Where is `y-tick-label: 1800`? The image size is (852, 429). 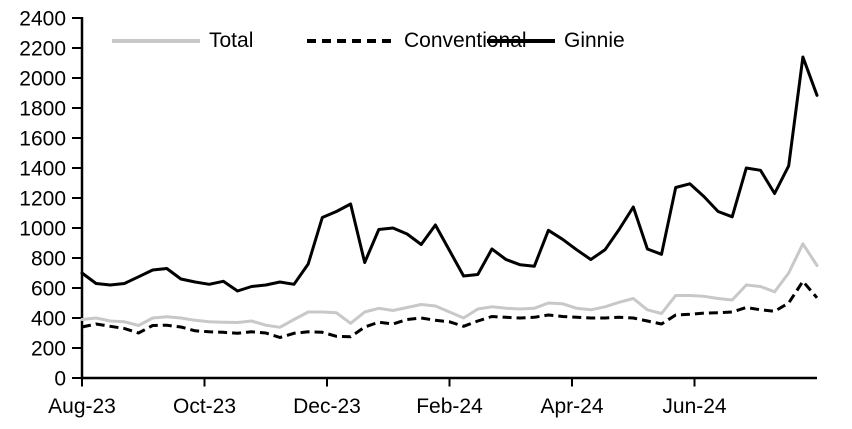
y-tick-label: 1800 is located at coordinates (42, 109).